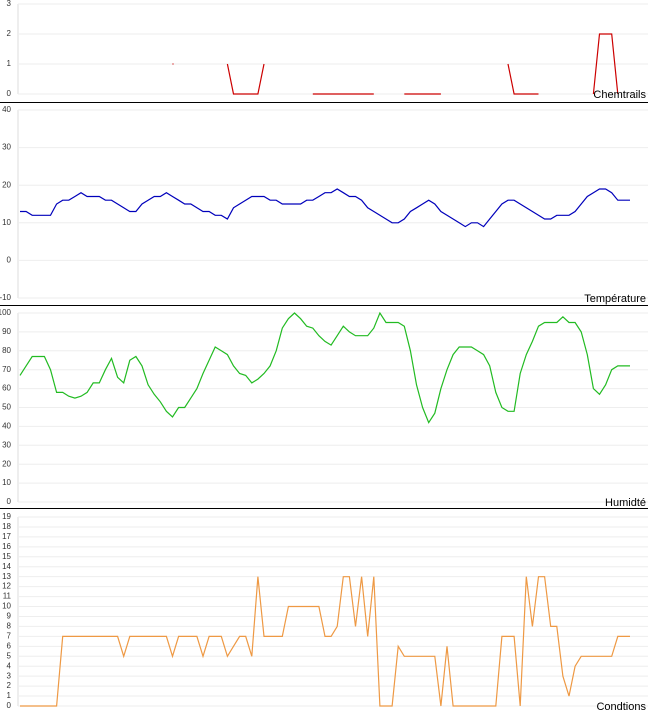 Image resolution: width=648 pixels, height=713 pixels. I want to click on y-tick-label: 17, so click(6, 536).